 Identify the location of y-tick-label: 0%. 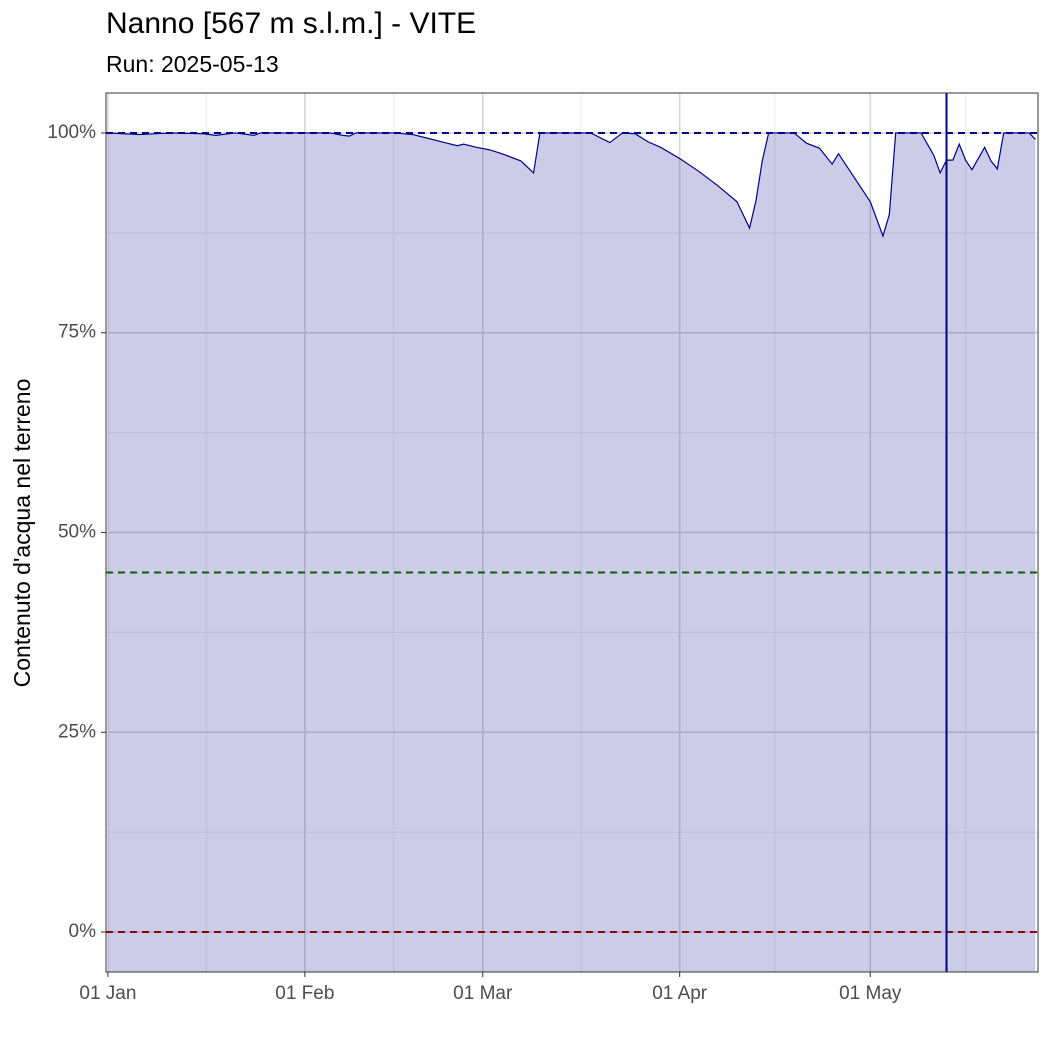
(83, 931).